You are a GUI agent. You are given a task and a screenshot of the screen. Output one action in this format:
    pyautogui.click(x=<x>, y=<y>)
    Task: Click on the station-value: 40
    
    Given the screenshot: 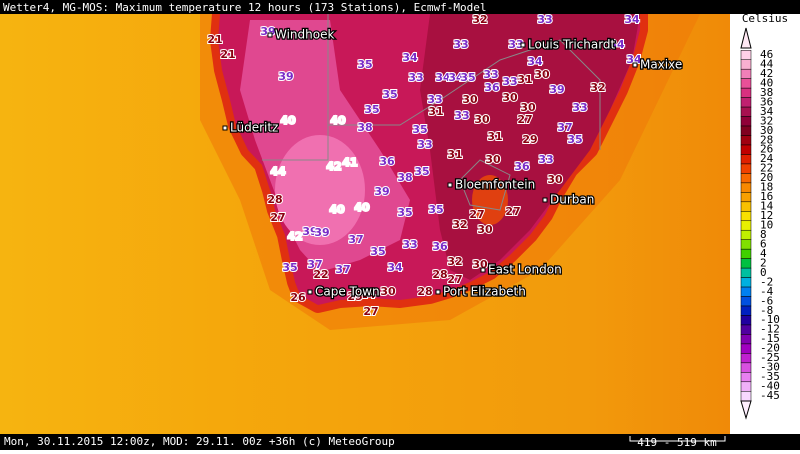 What is the action you would take?
    pyautogui.click(x=288, y=120)
    